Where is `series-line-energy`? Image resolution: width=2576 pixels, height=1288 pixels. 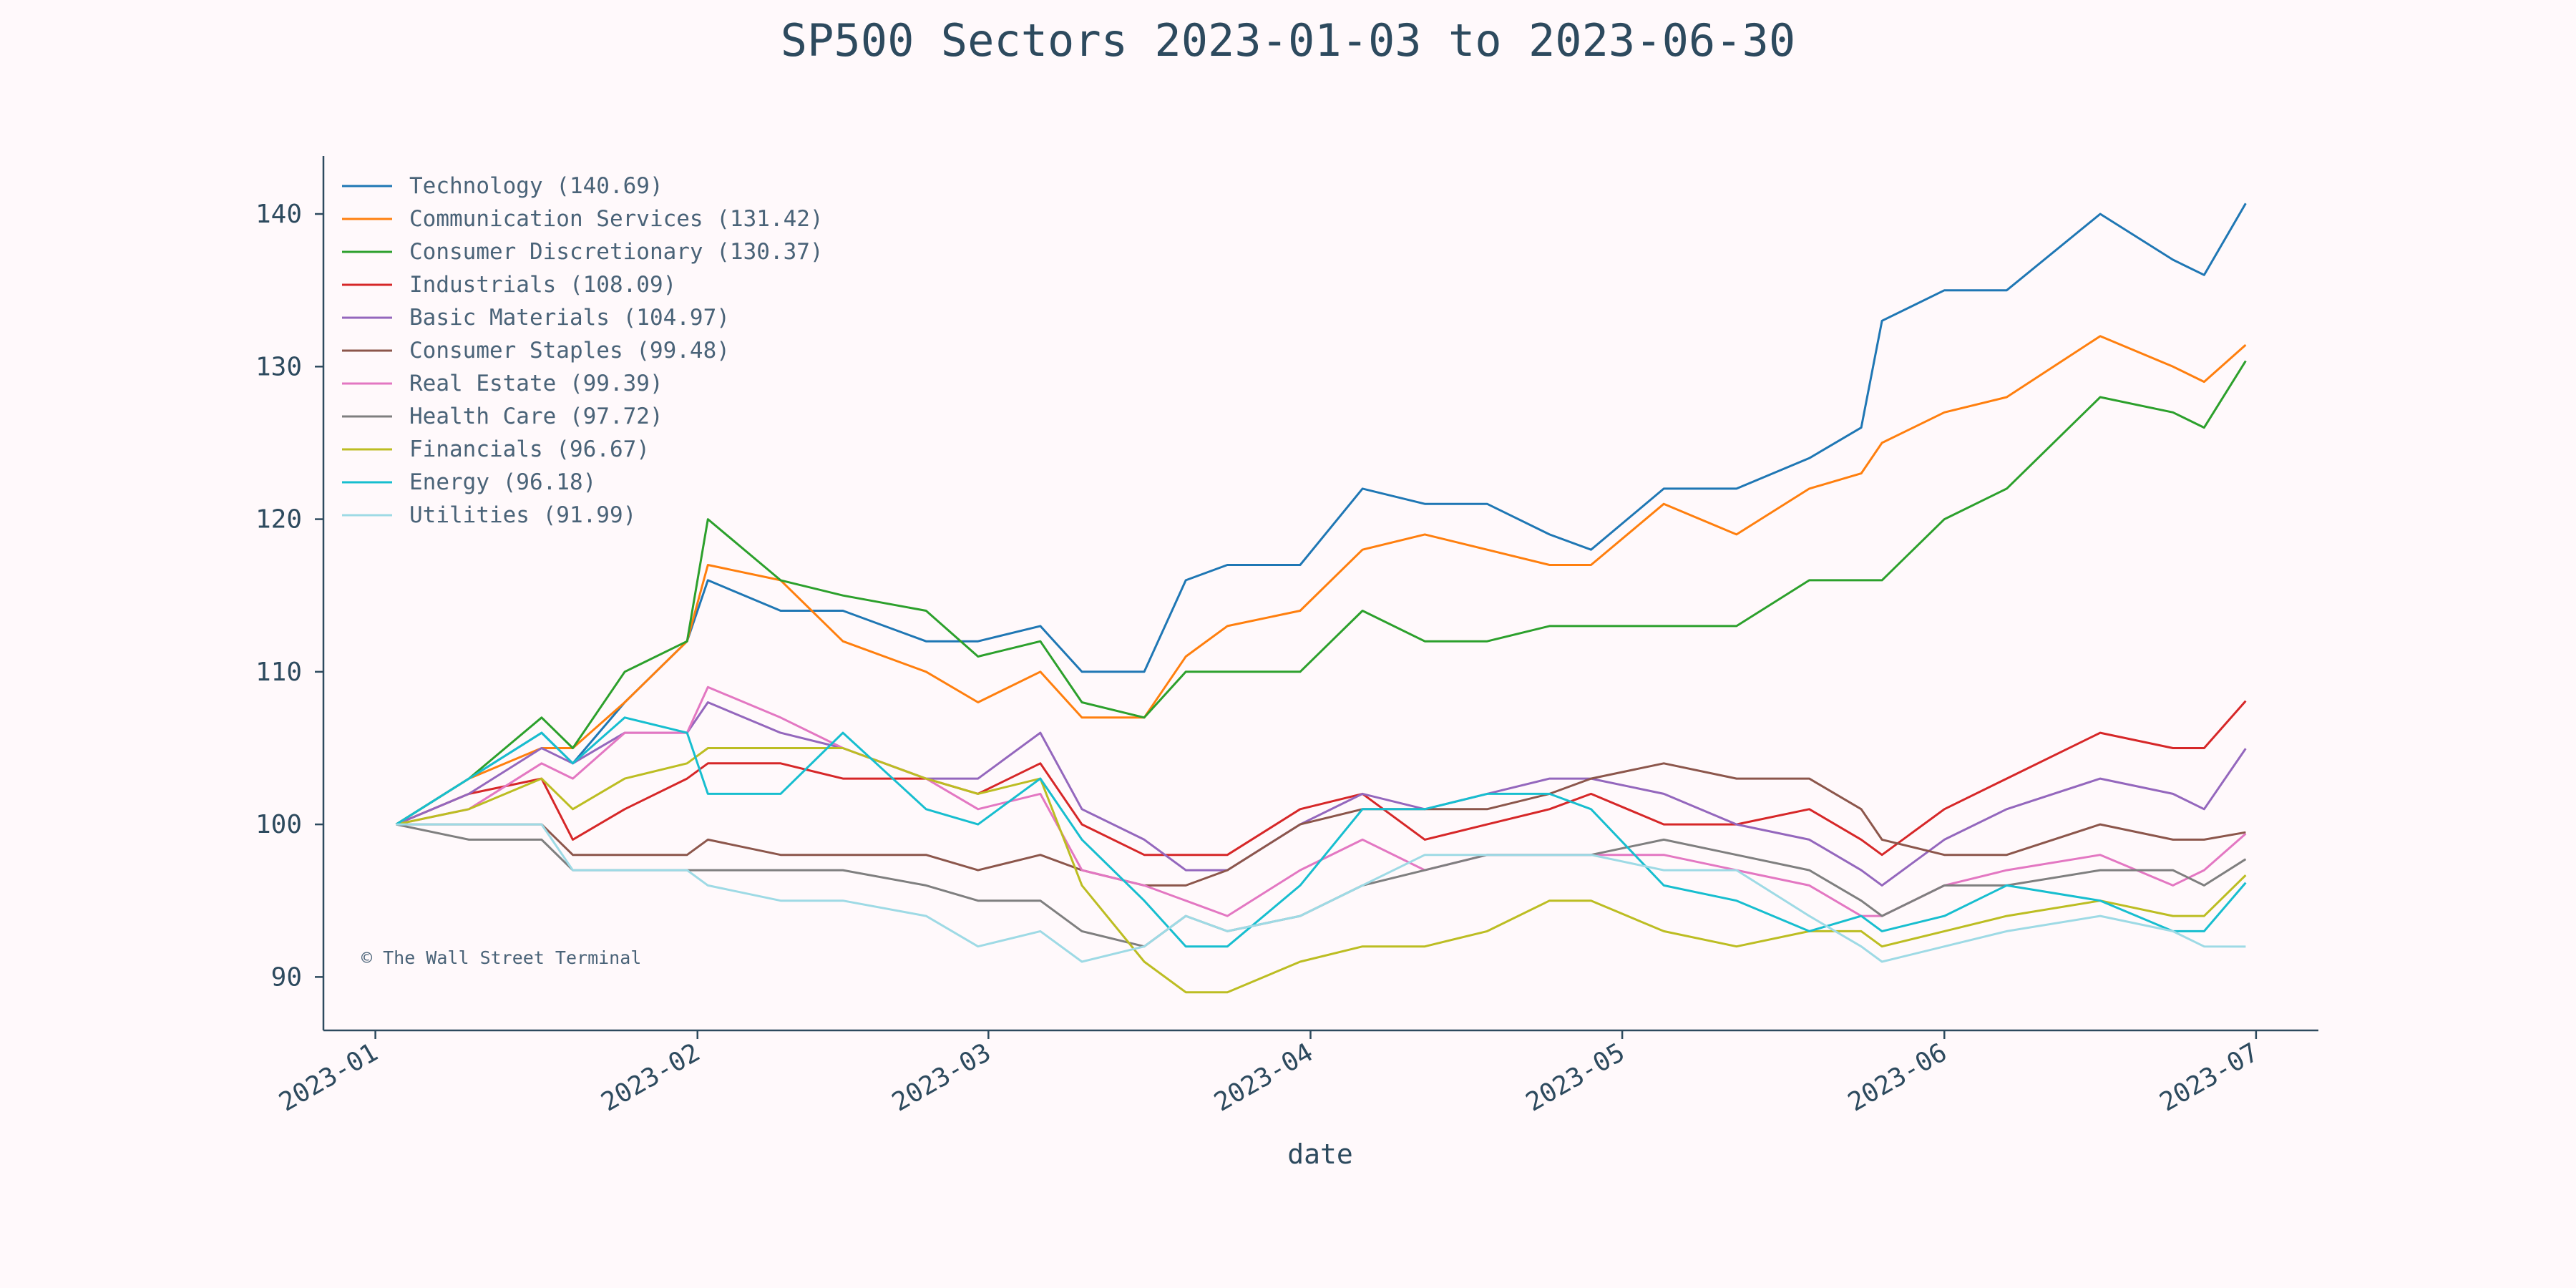 series-line-energy is located at coordinates (1321, 832).